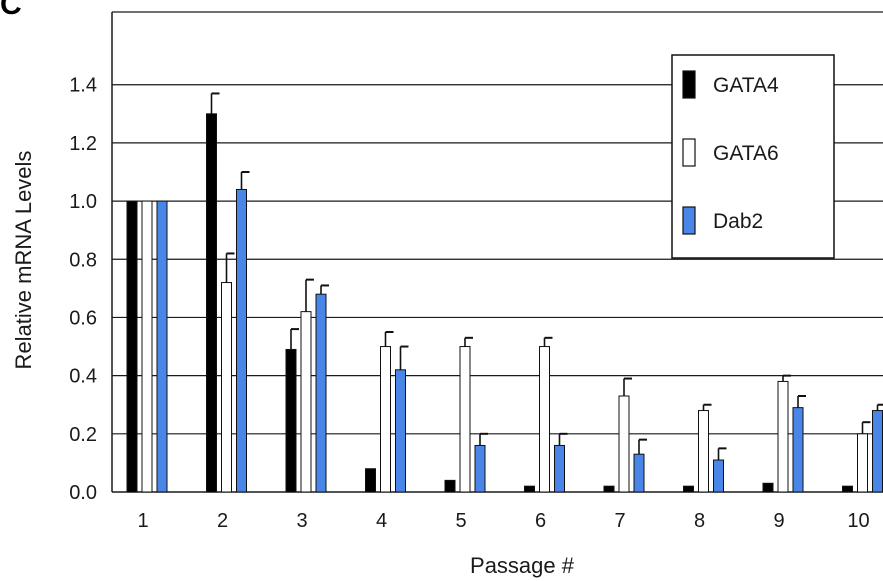 The height and width of the screenshot is (581, 883). Describe the element at coordinates (83, 289) in the screenshot. I see `y-tick-labels: 0.0 0.2 0.4 0.6 0.8 1.0 1.2 1.4` at that location.